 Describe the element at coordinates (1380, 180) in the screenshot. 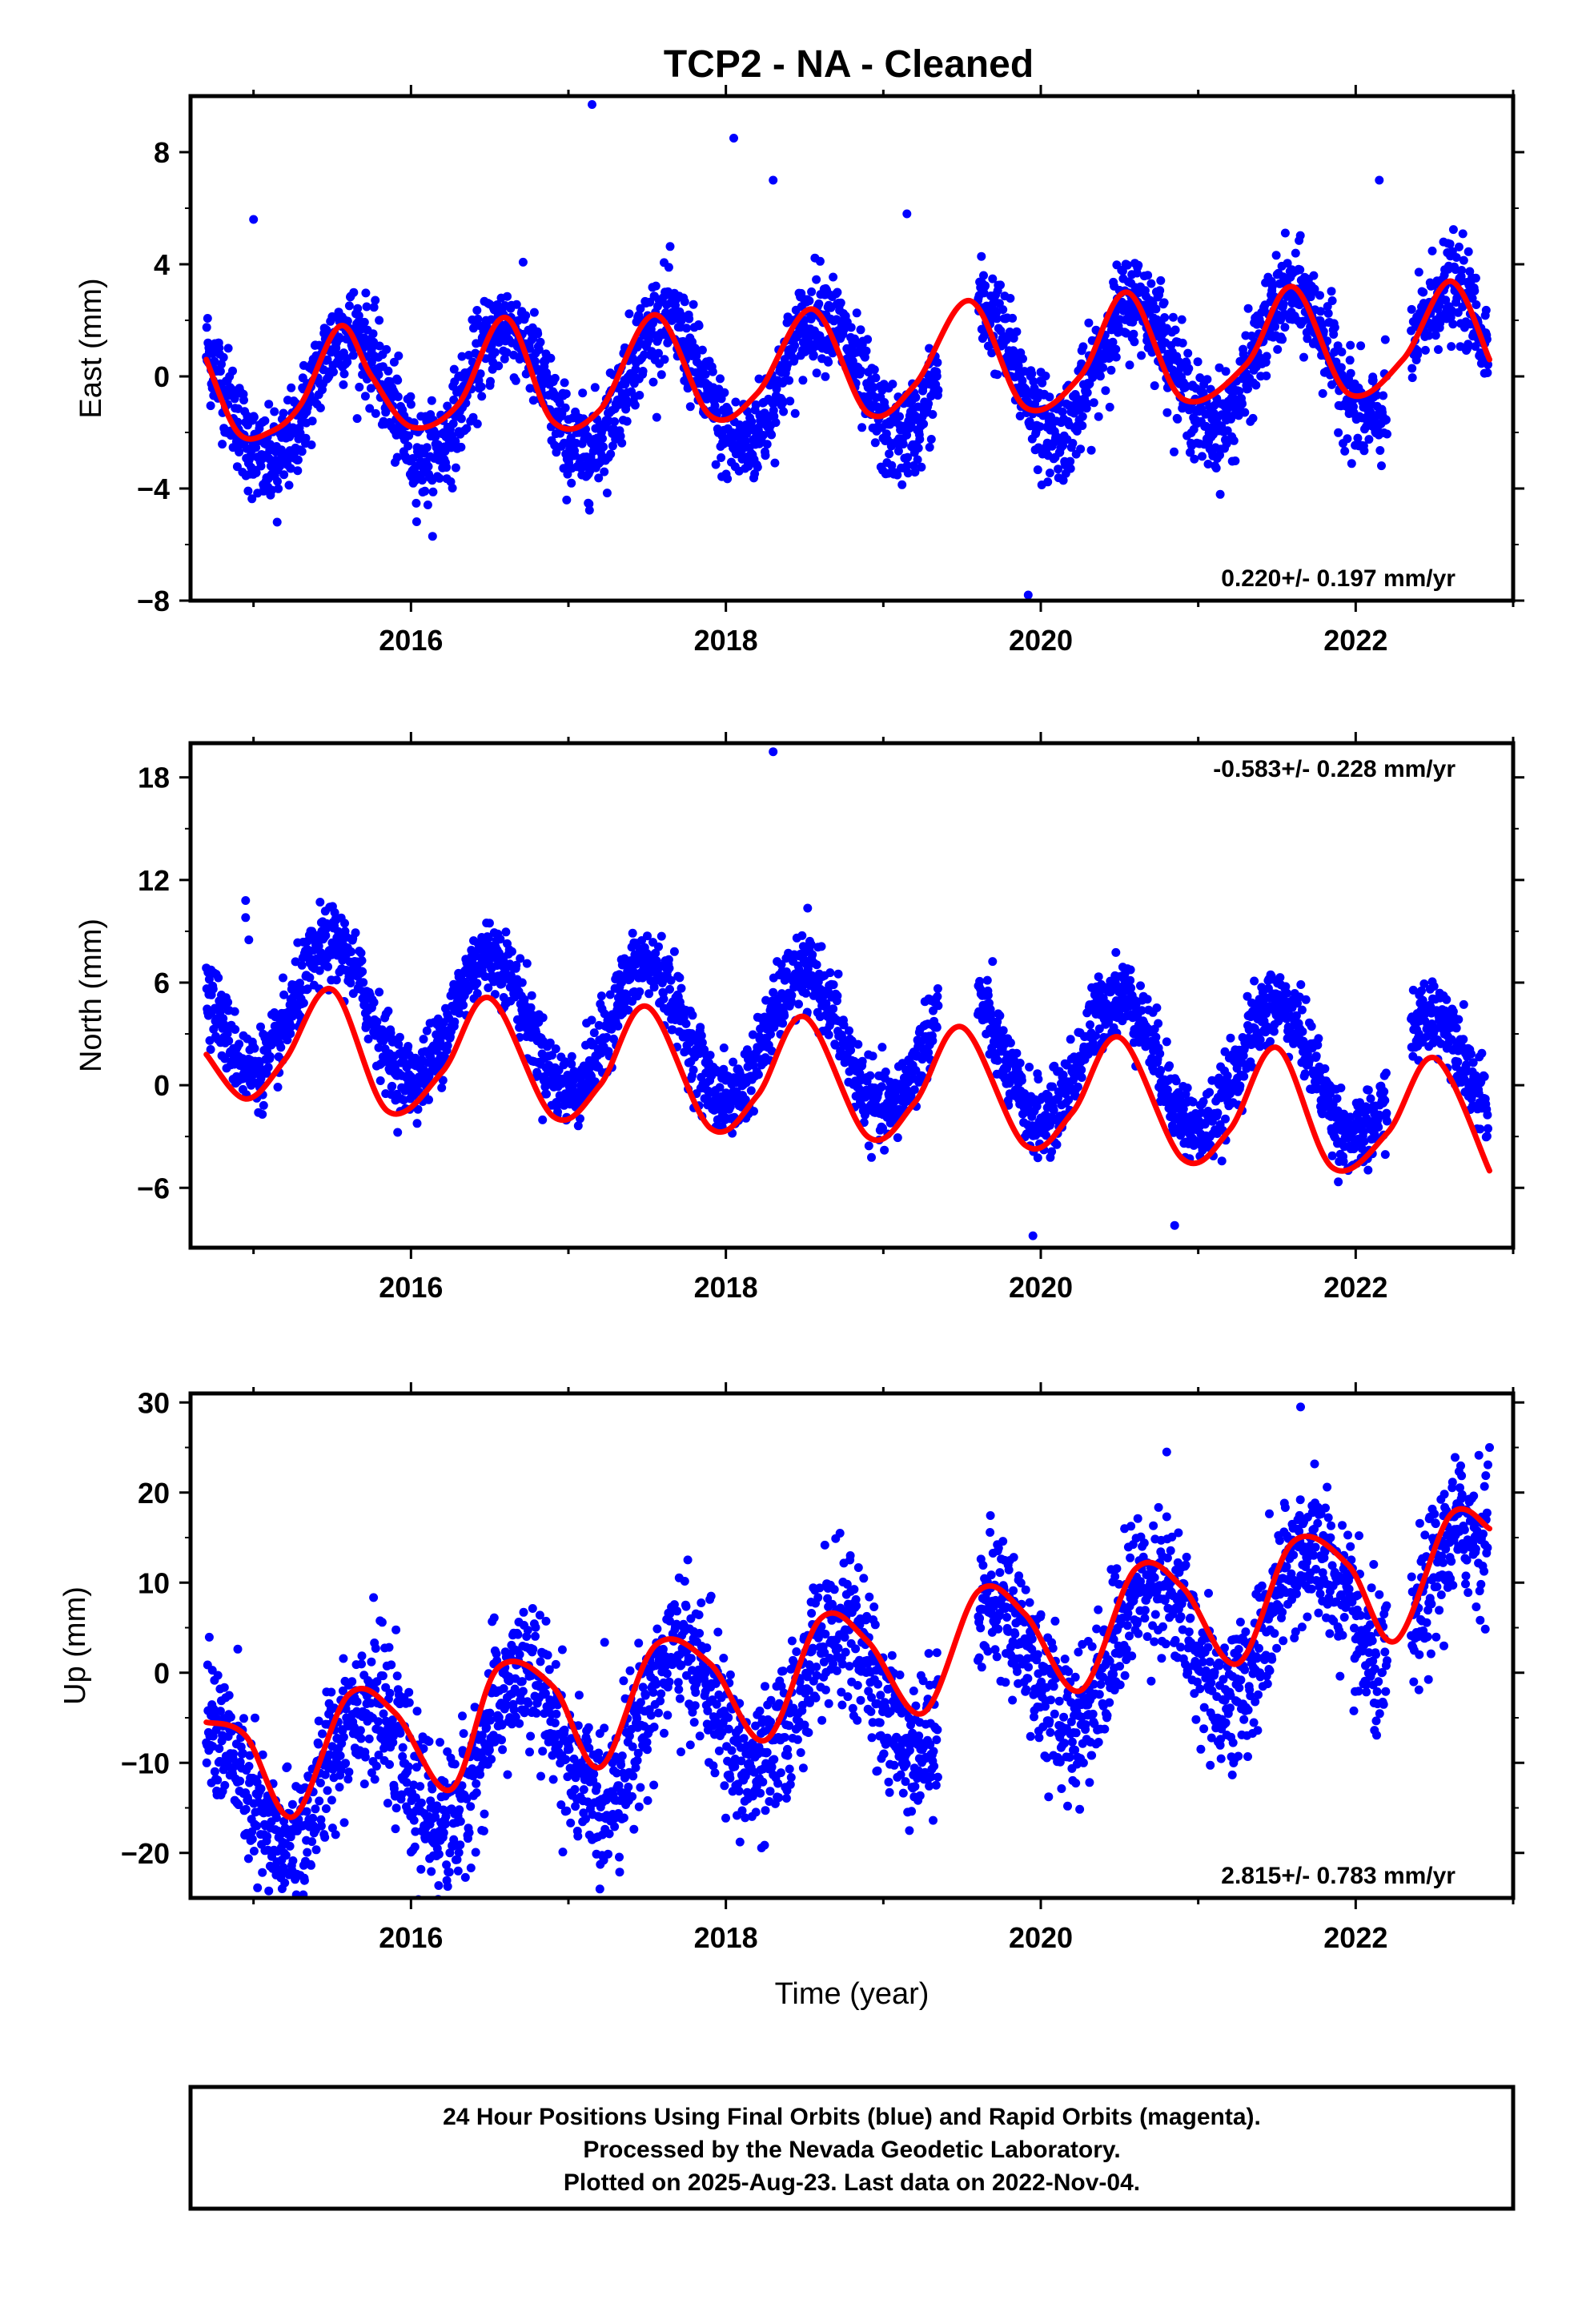

I see `outlier-point` at that location.